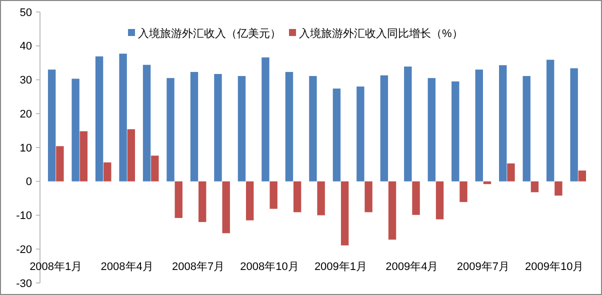  Describe the element at coordinates (554, 266) in the screenshot. I see `x-tick-label: 2009年10月` at that location.